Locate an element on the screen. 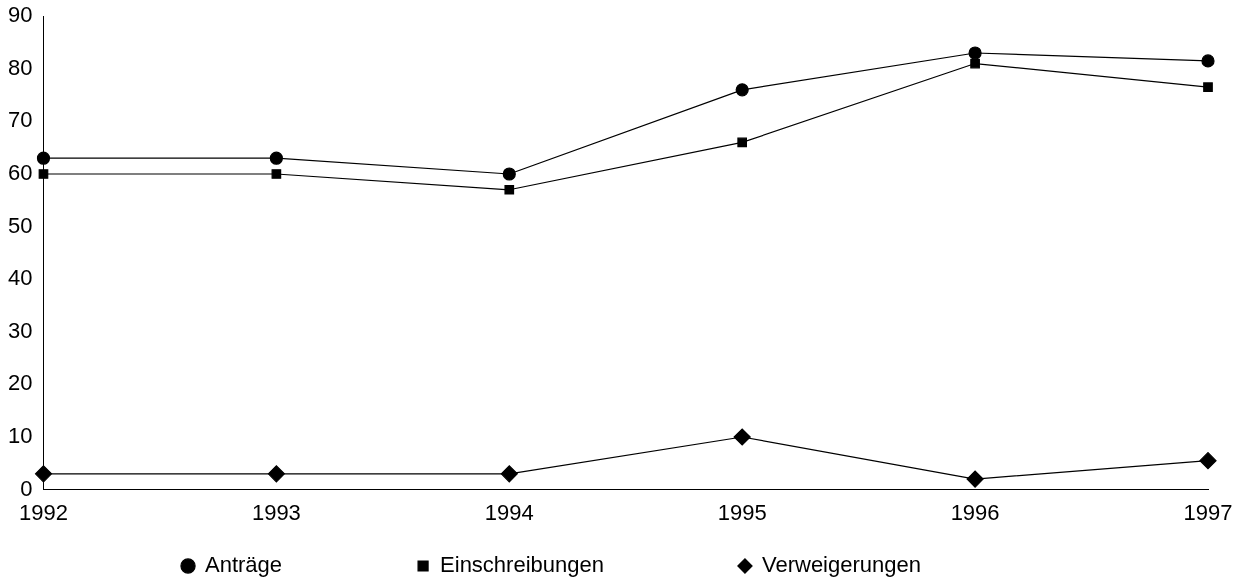 The height and width of the screenshot is (587, 1238). x-tick-label: 1997 is located at coordinates (1208, 512).